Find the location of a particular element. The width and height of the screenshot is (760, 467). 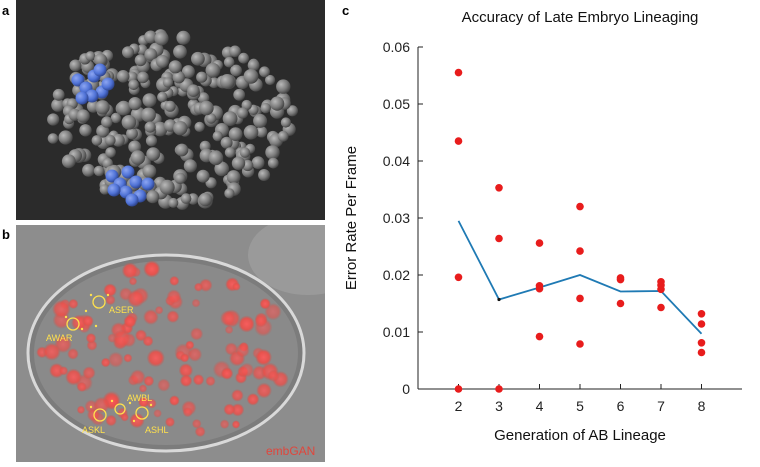

x-tick-label: 3 is located at coordinates (499, 406).